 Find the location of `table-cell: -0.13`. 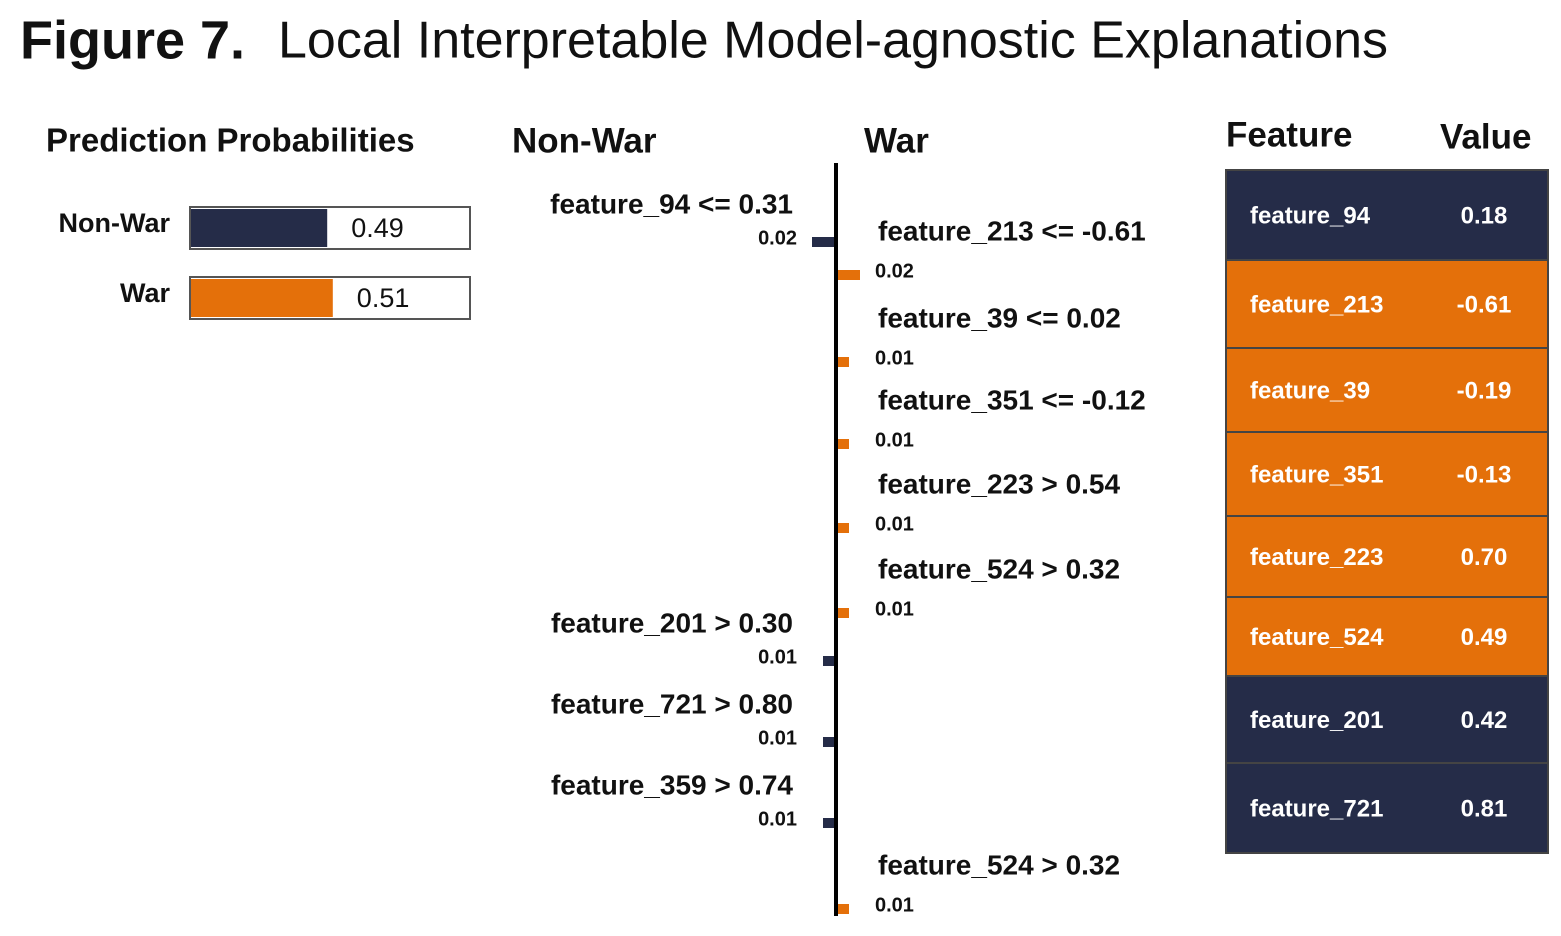

table-cell: -0.13 is located at coordinates (1484, 474).